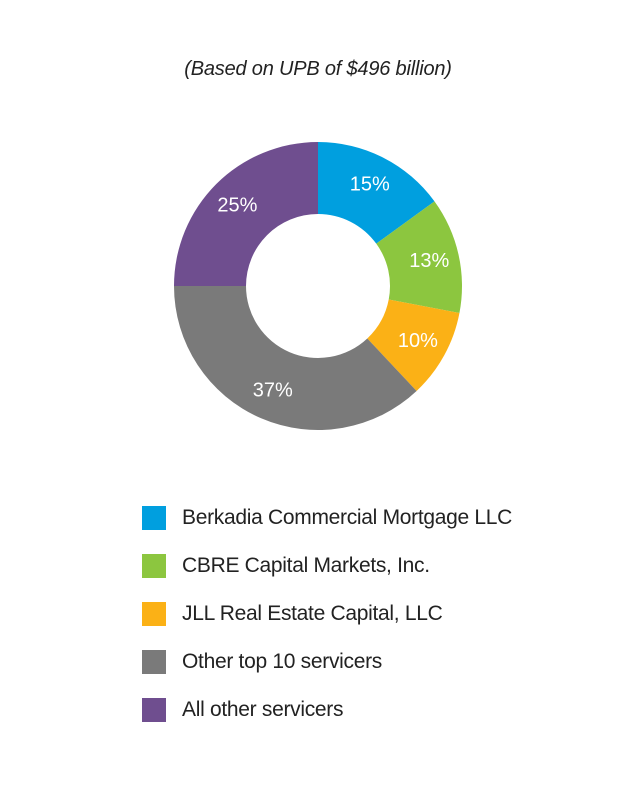  Describe the element at coordinates (237, 205) in the screenshot. I see `slice-label-all-other: 25%` at that location.